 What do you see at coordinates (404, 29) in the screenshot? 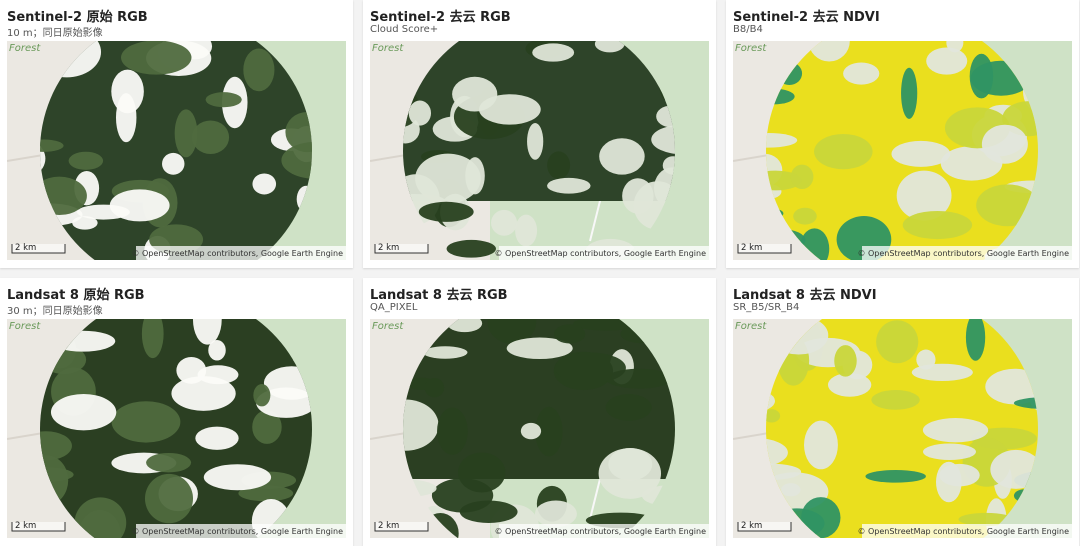
I see `panel-subtitle: Cloud Score+` at bounding box center [404, 29].